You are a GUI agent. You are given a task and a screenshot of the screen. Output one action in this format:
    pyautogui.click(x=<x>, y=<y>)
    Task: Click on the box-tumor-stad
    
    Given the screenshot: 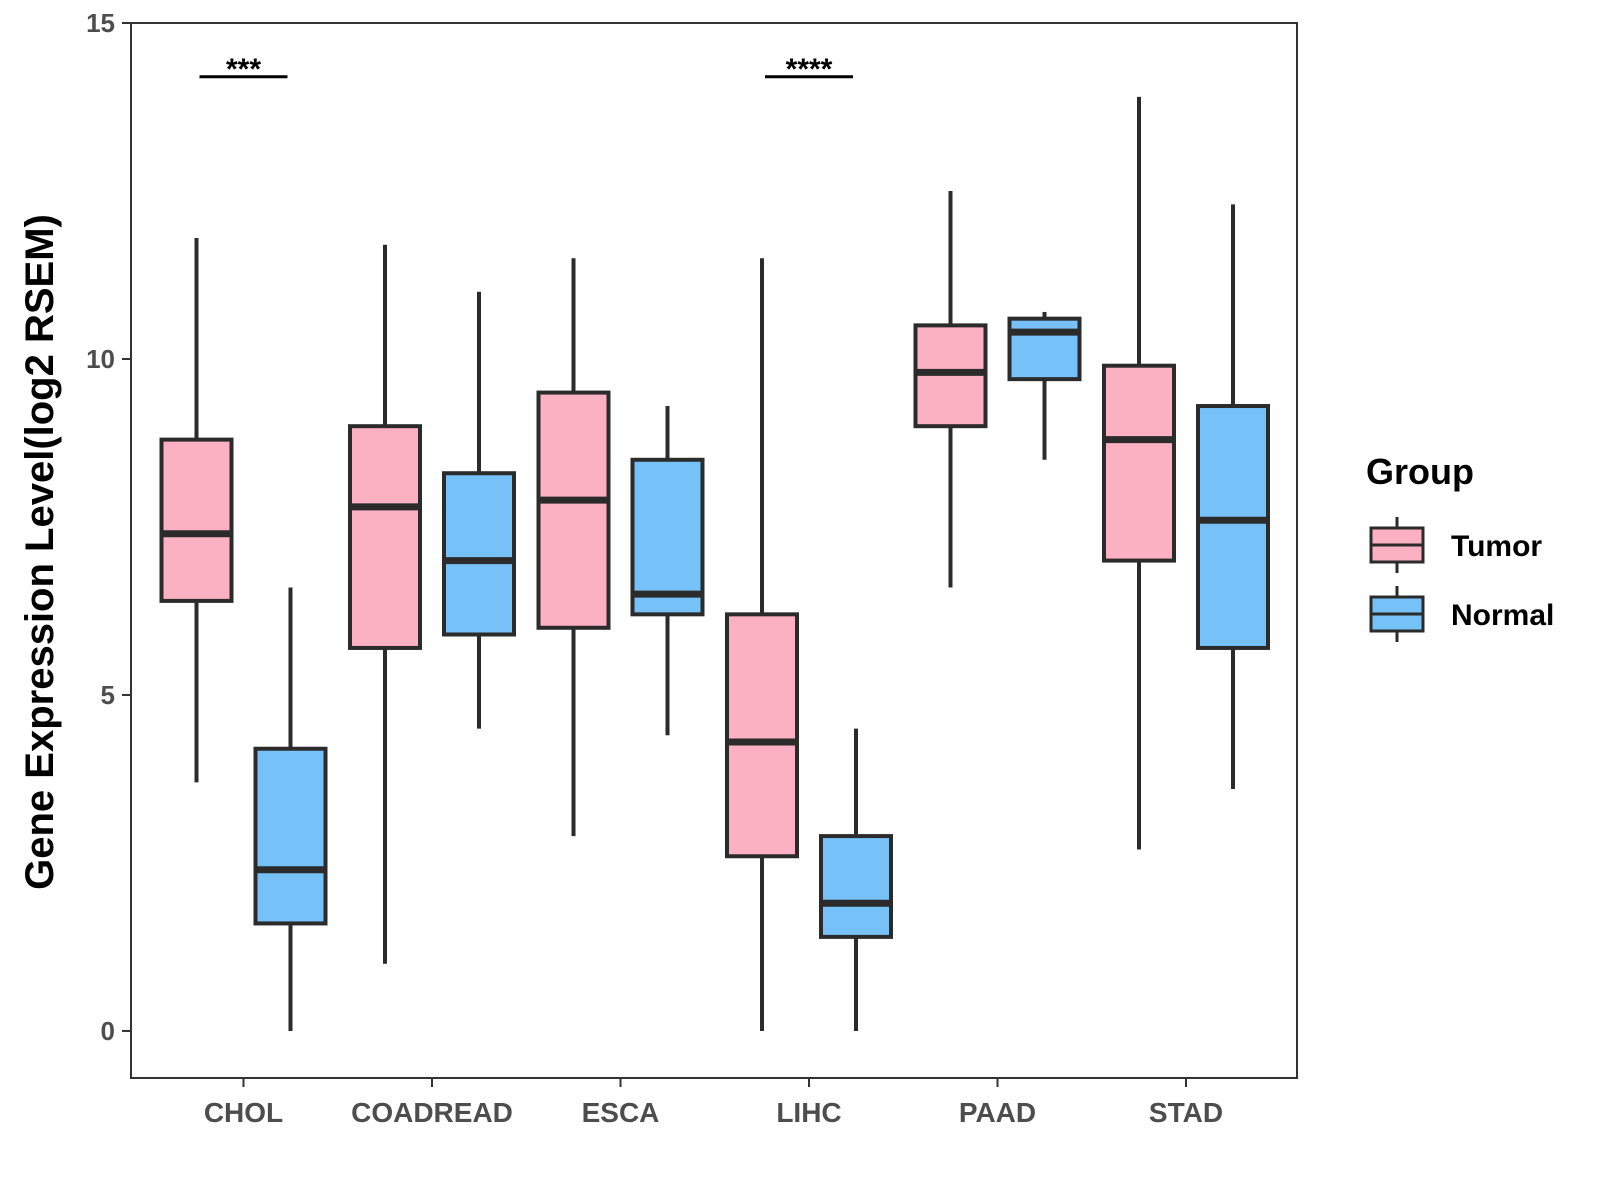 What is the action you would take?
    pyautogui.click(x=1139, y=473)
    